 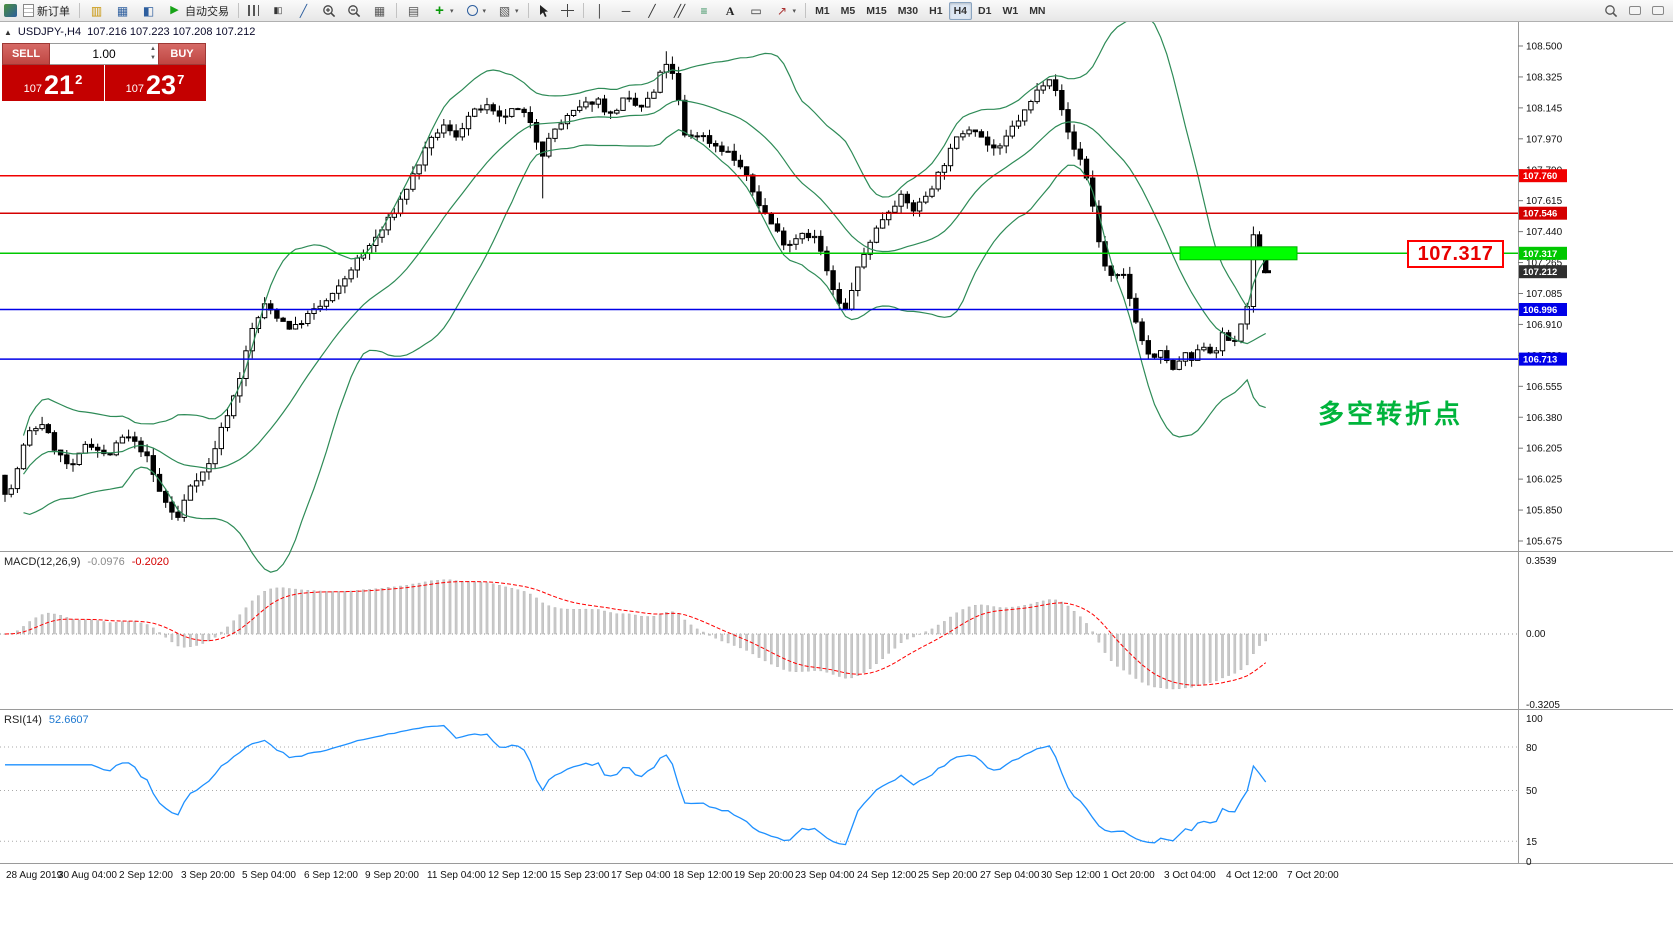 I want to click on rsi-line, so click(x=636, y=785).